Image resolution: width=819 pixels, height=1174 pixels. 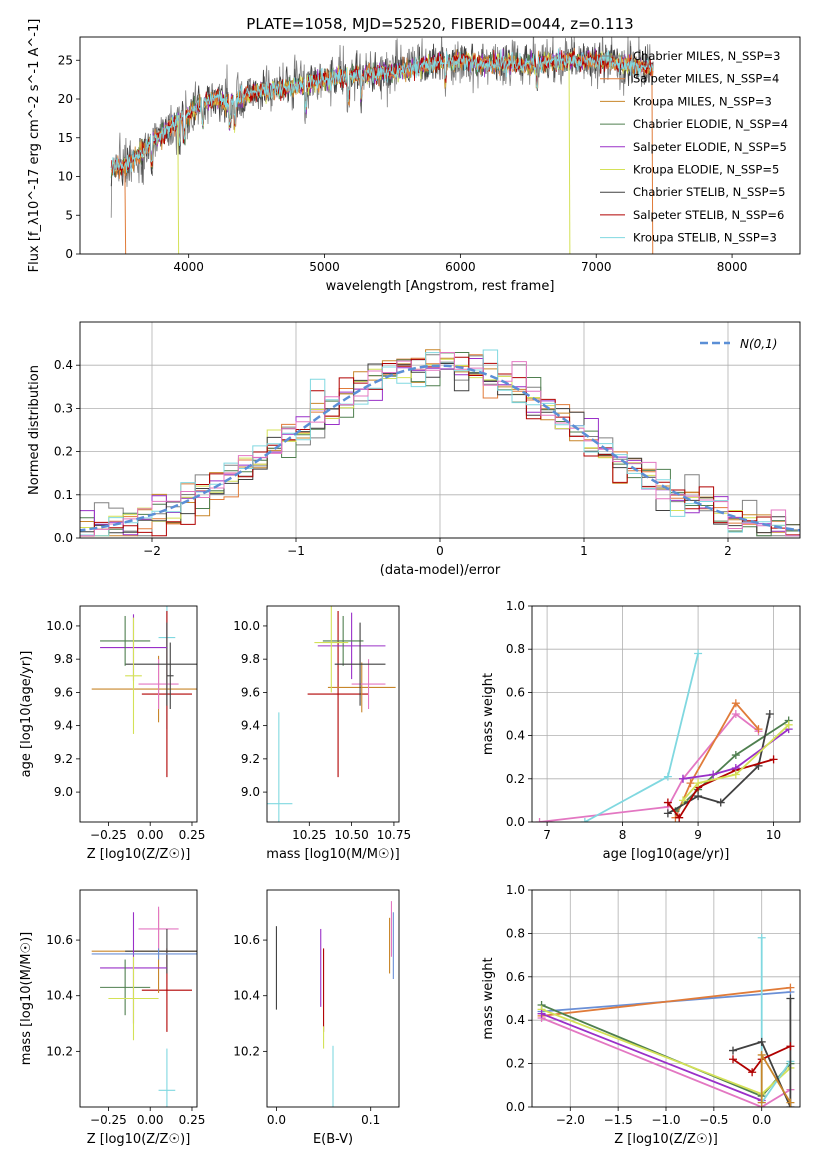 What do you see at coordinates (728, 551) in the screenshot?
I see `x-tick-label: 2` at bounding box center [728, 551].